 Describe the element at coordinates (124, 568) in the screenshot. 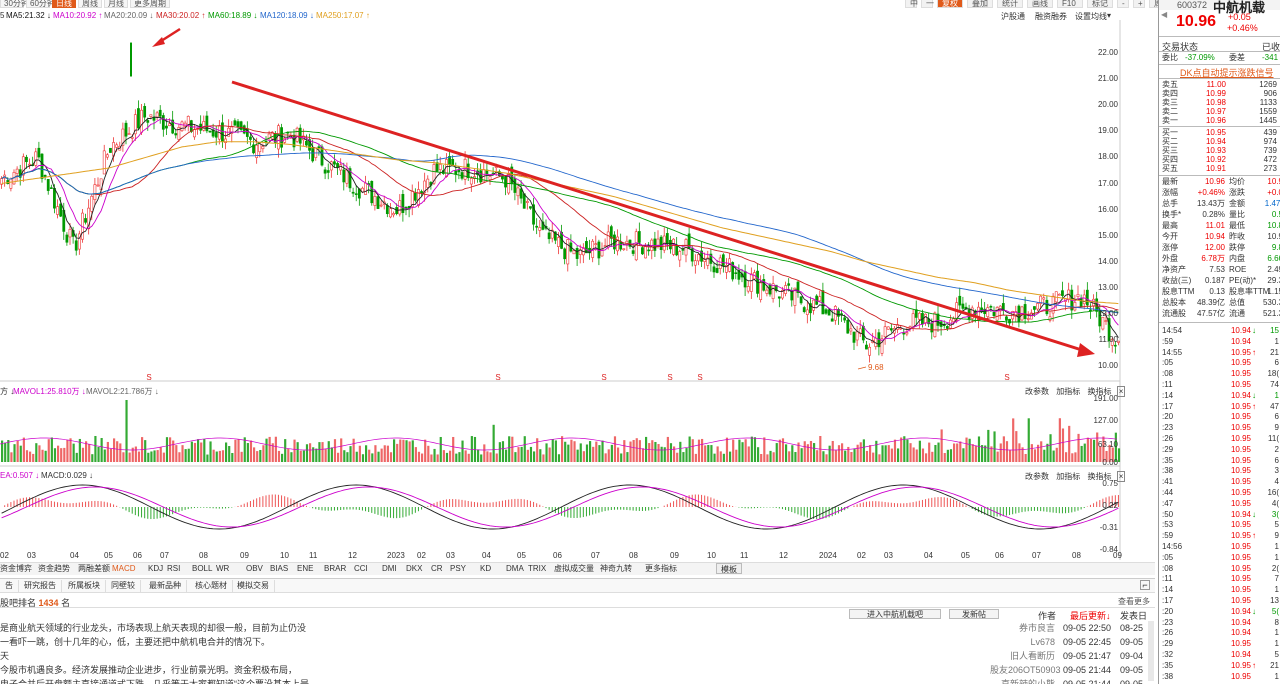

I see `indicator-tab: MACD` at that location.